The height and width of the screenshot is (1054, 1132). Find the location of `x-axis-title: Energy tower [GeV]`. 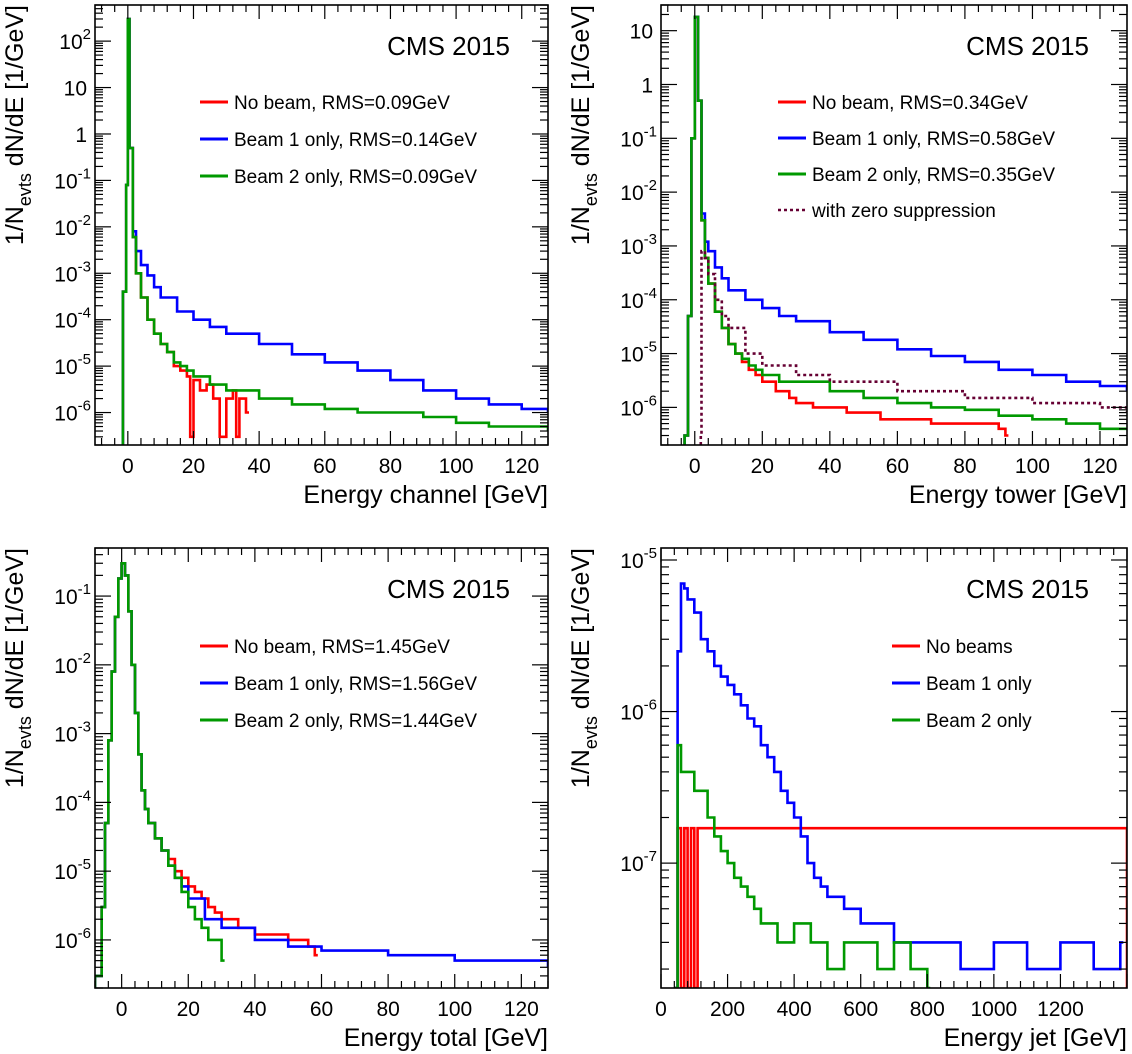

x-axis-title: Energy tower [GeV] is located at coordinates (1018, 495).